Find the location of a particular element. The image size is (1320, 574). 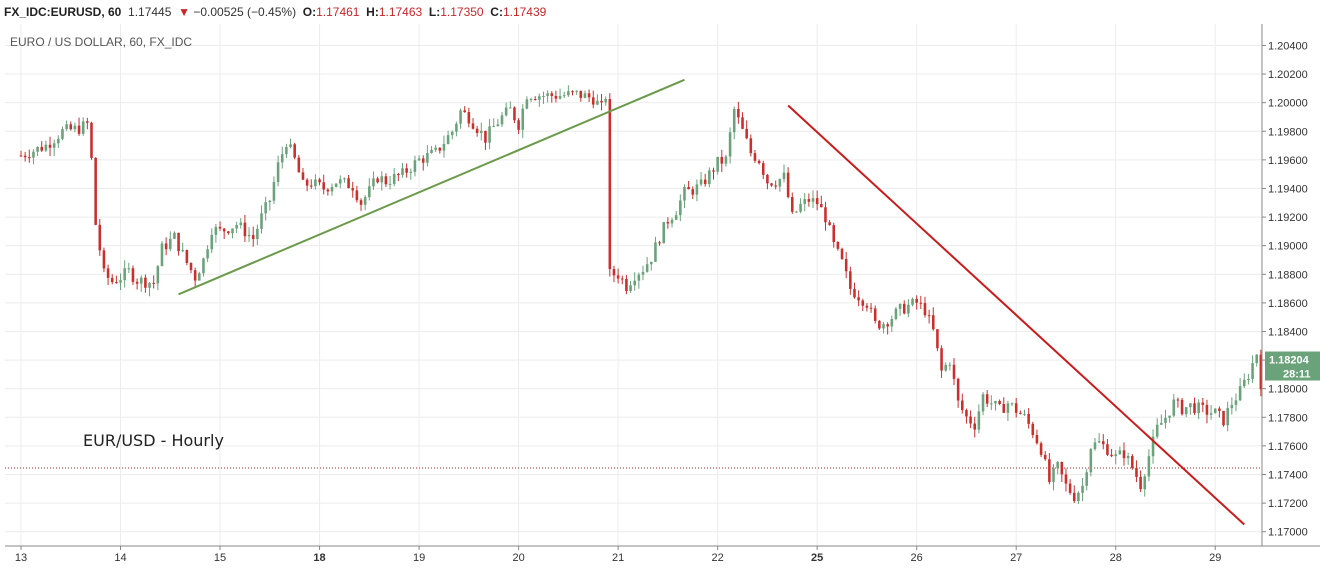

open-label: O: is located at coordinates (309, 12).